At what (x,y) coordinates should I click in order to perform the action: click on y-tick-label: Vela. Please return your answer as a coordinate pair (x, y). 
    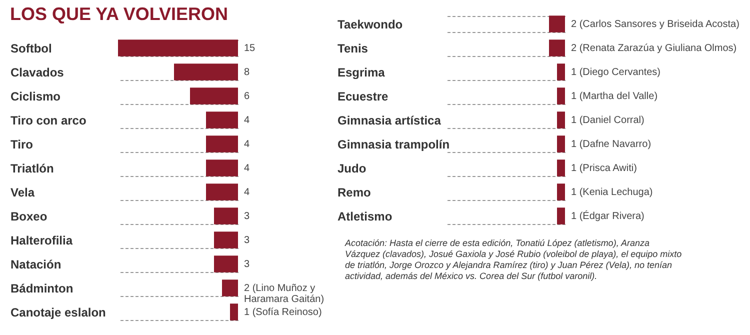
    Looking at the image, I should click on (22, 193).